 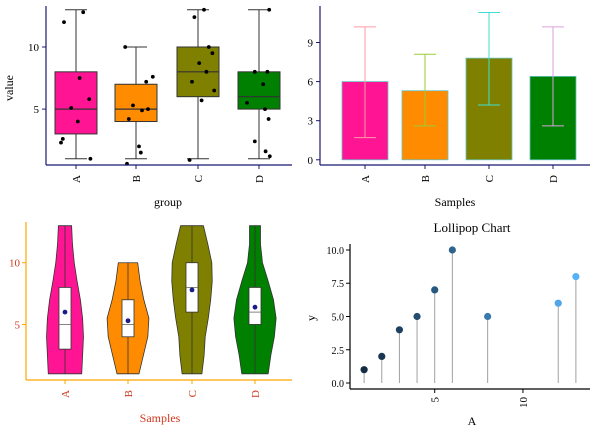 What do you see at coordinates (472, 421) in the screenshot?
I see `x-axis-title: A` at bounding box center [472, 421].